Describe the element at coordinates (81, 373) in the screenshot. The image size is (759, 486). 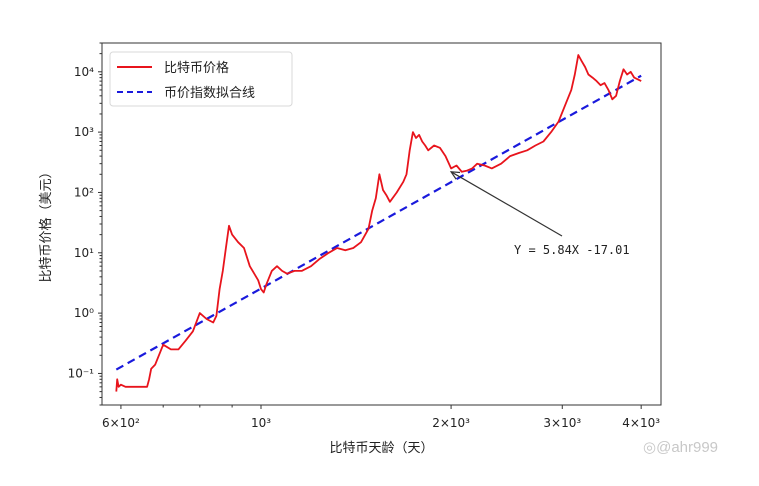
I see `y-tick-label: 10⁻¹` at that location.